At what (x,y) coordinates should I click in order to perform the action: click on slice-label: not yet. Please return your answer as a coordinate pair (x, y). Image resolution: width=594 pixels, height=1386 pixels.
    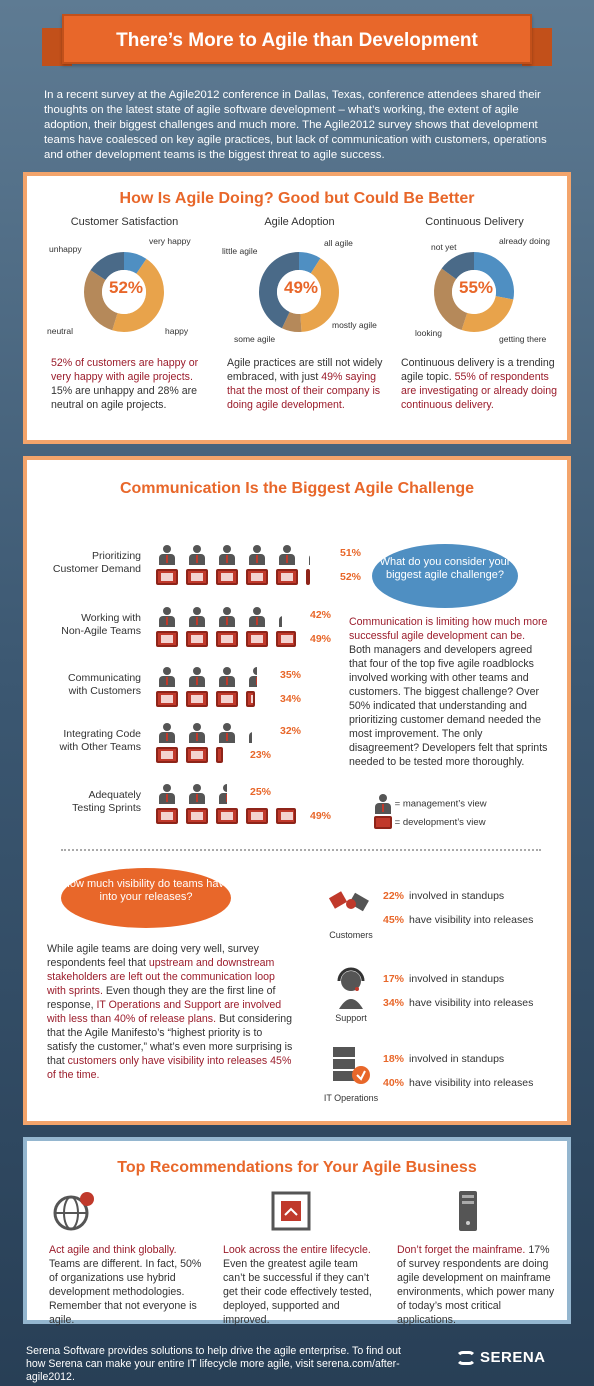
    Looking at the image, I should click on (444, 247).